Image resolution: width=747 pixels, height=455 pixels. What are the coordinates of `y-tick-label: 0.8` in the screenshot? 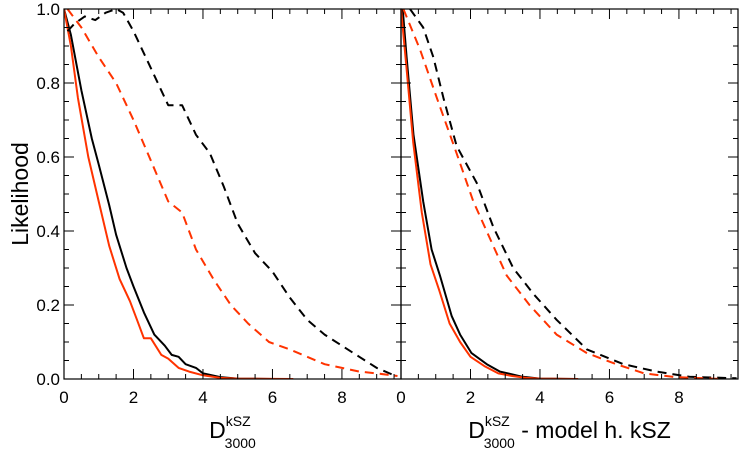 It's located at (48, 83).